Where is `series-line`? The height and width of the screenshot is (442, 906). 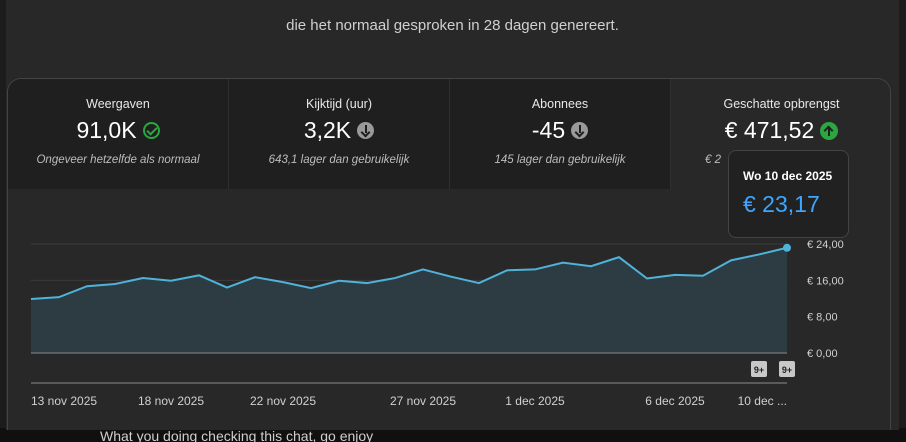 series-line is located at coordinates (409, 273).